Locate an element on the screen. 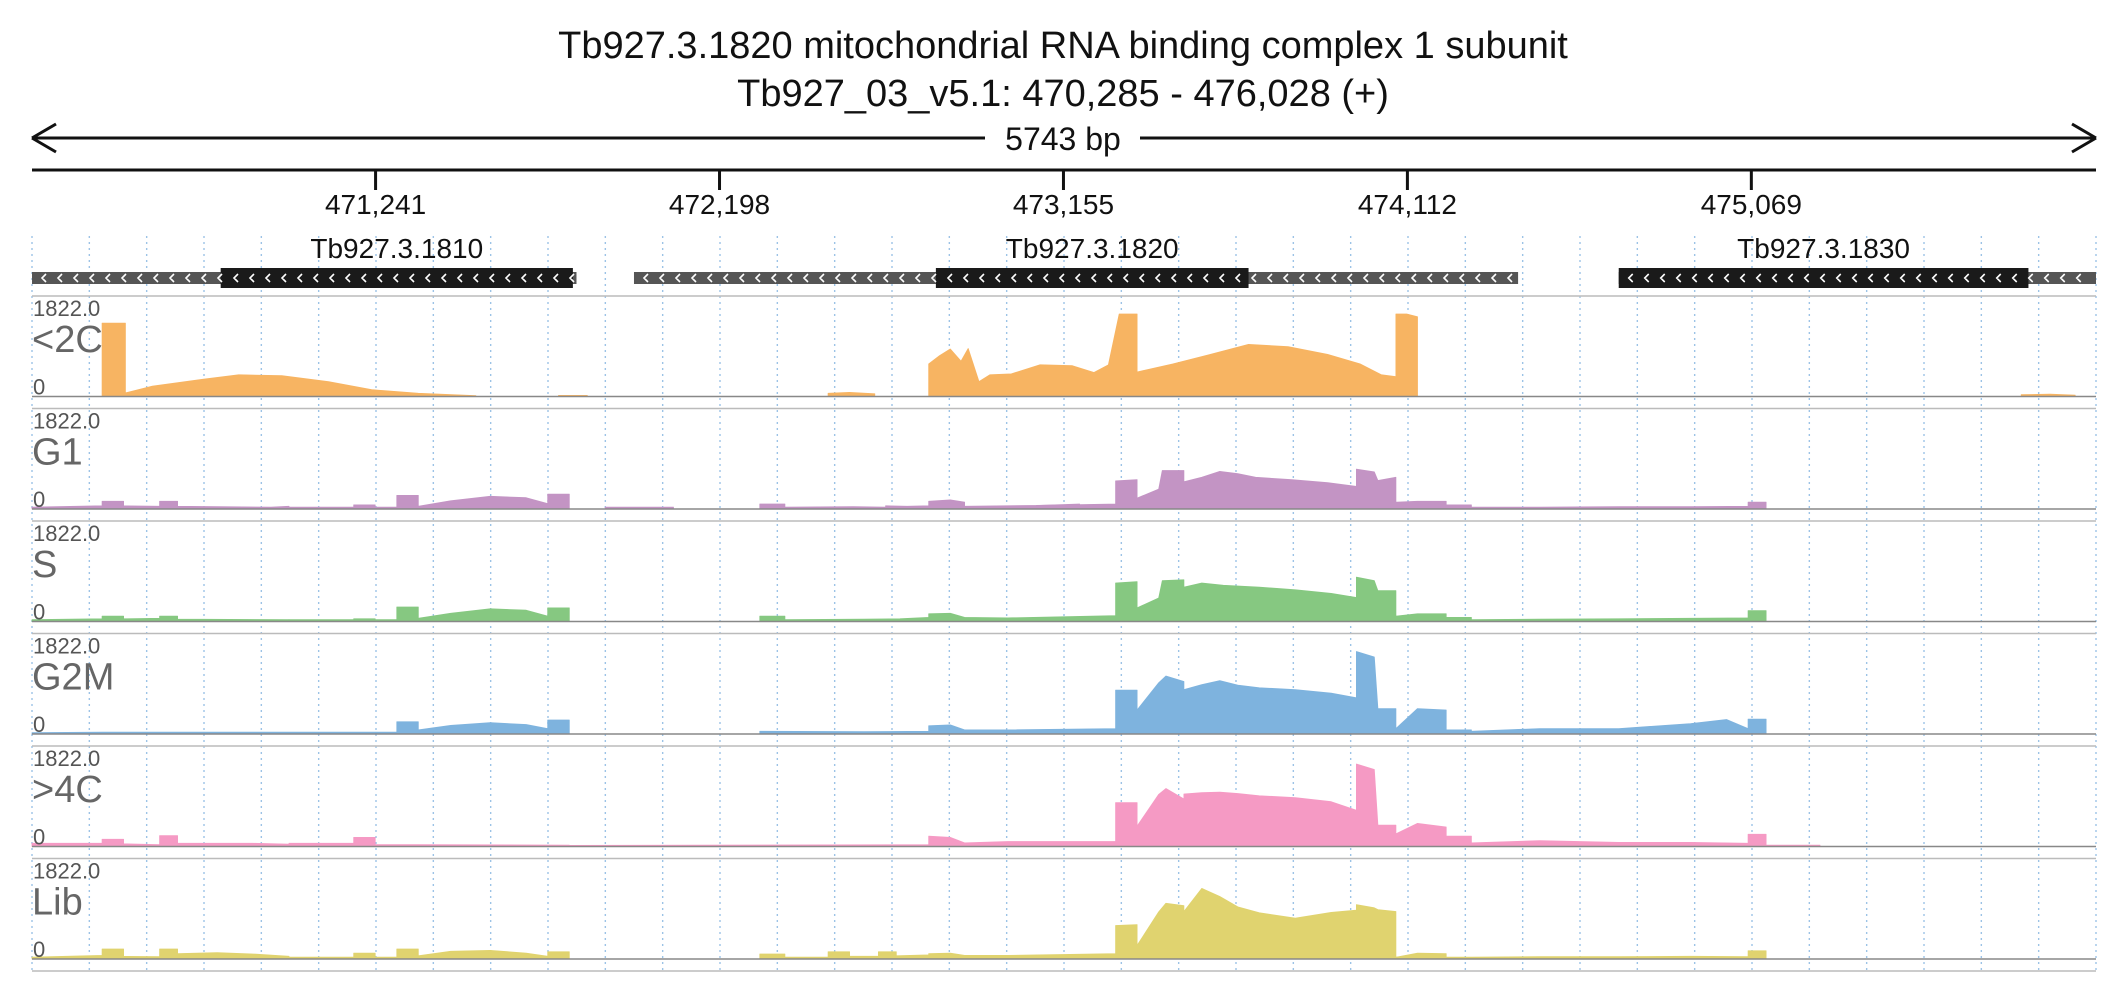 This screenshot has width=2126, height=1005. axis-ticks: 471,241 472,198 473,155 474,112 475,069 is located at coordinates (1063, 195).